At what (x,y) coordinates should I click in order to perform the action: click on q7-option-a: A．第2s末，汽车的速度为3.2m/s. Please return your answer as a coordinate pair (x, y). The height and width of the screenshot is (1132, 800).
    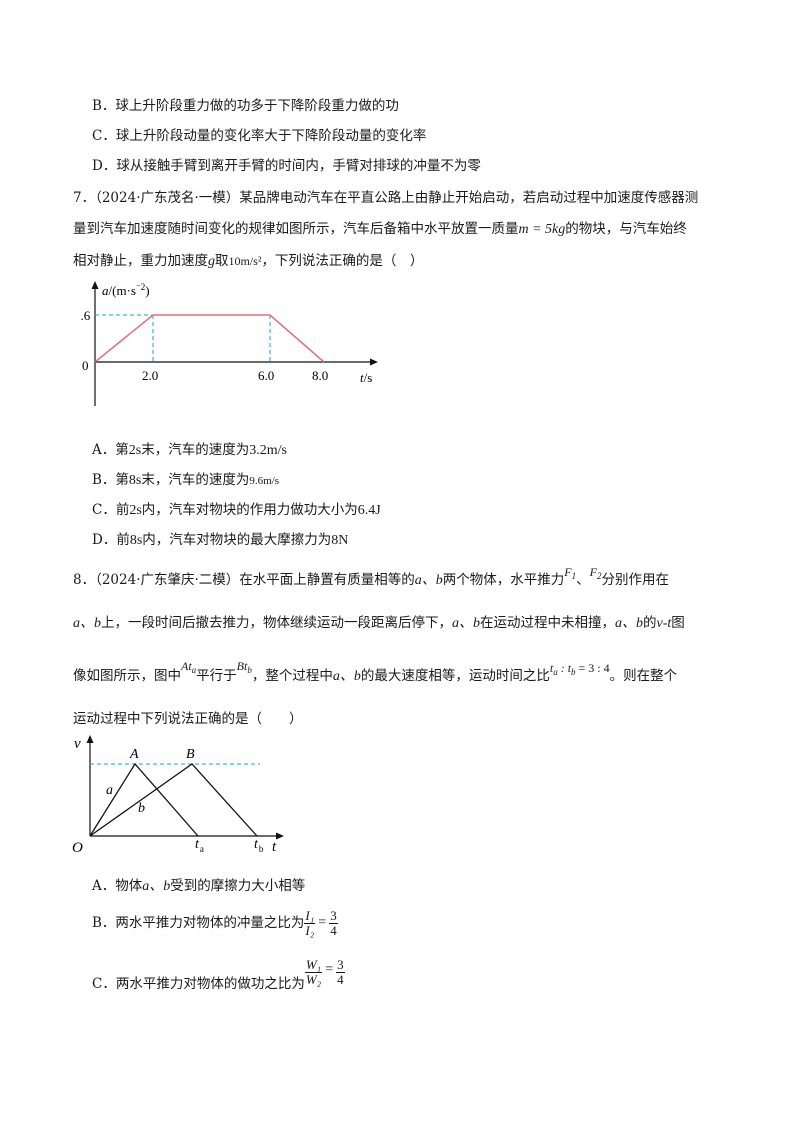
    Looking at the image, I should click on (189, 450).